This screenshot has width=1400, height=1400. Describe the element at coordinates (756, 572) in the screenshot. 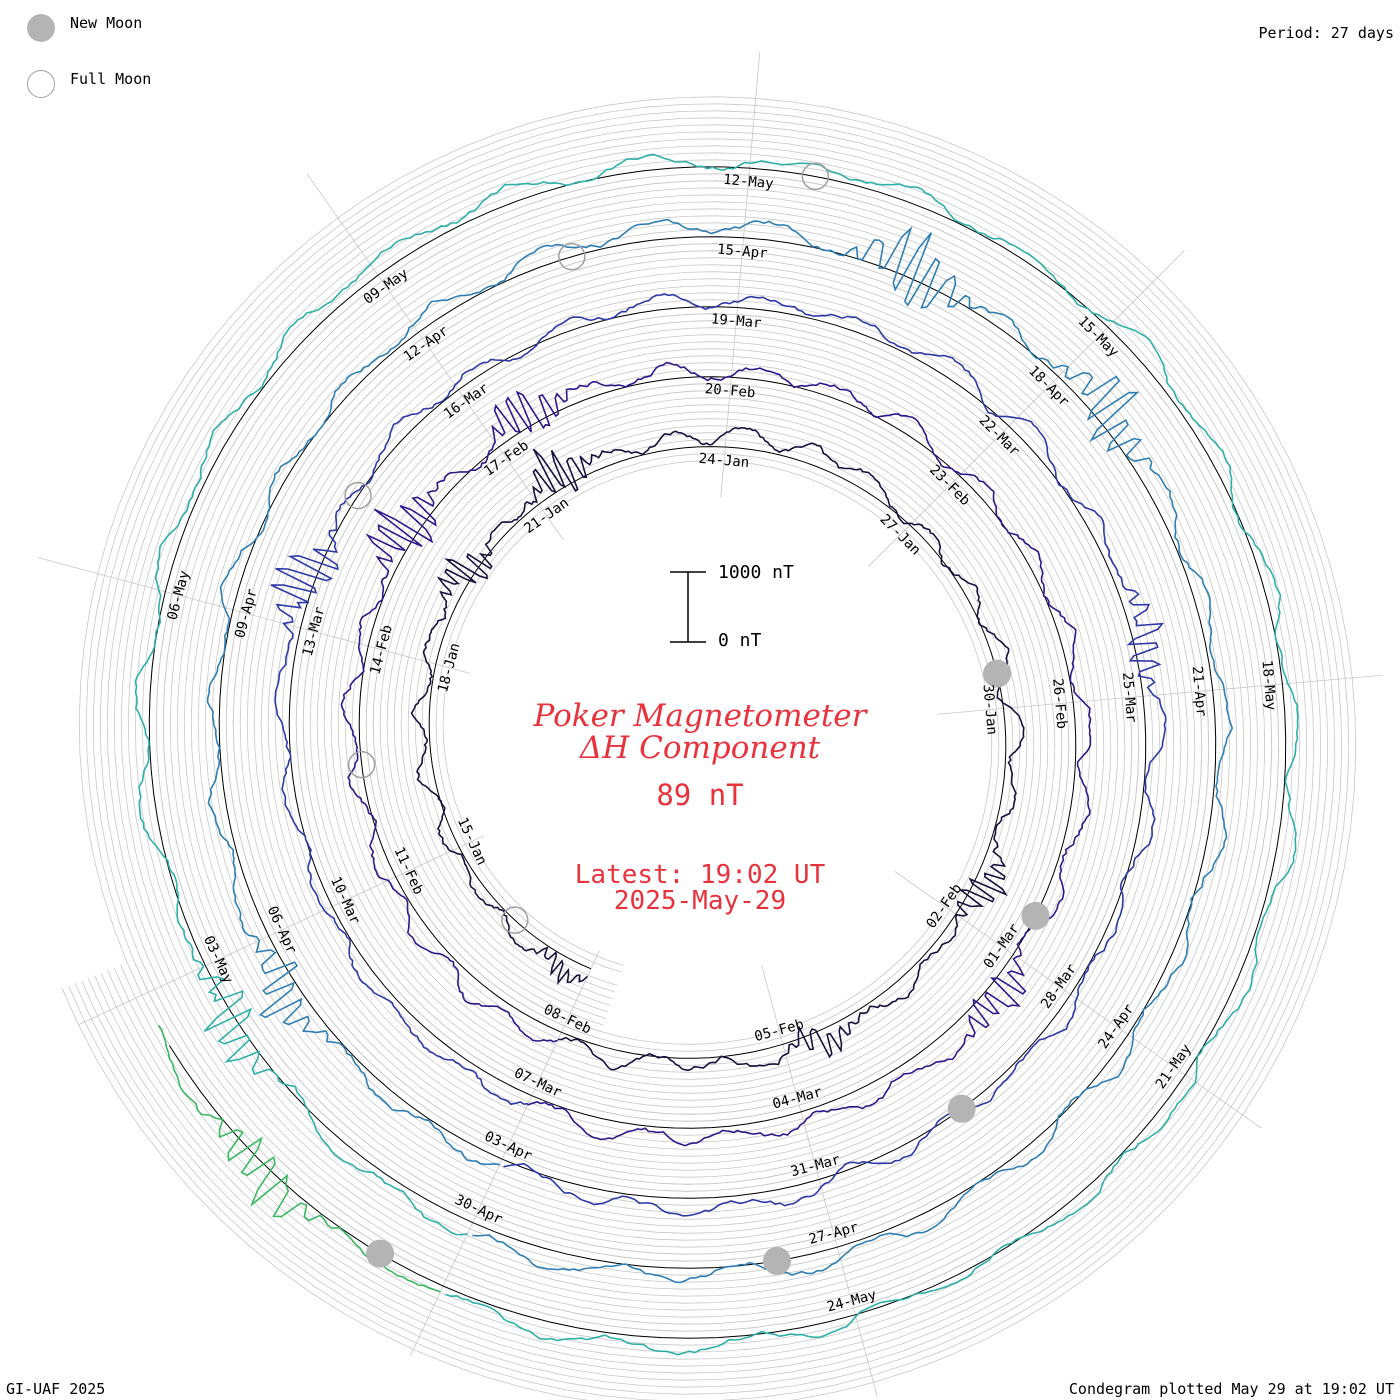

I see `scale-top-label: 1000 nT` at that location.